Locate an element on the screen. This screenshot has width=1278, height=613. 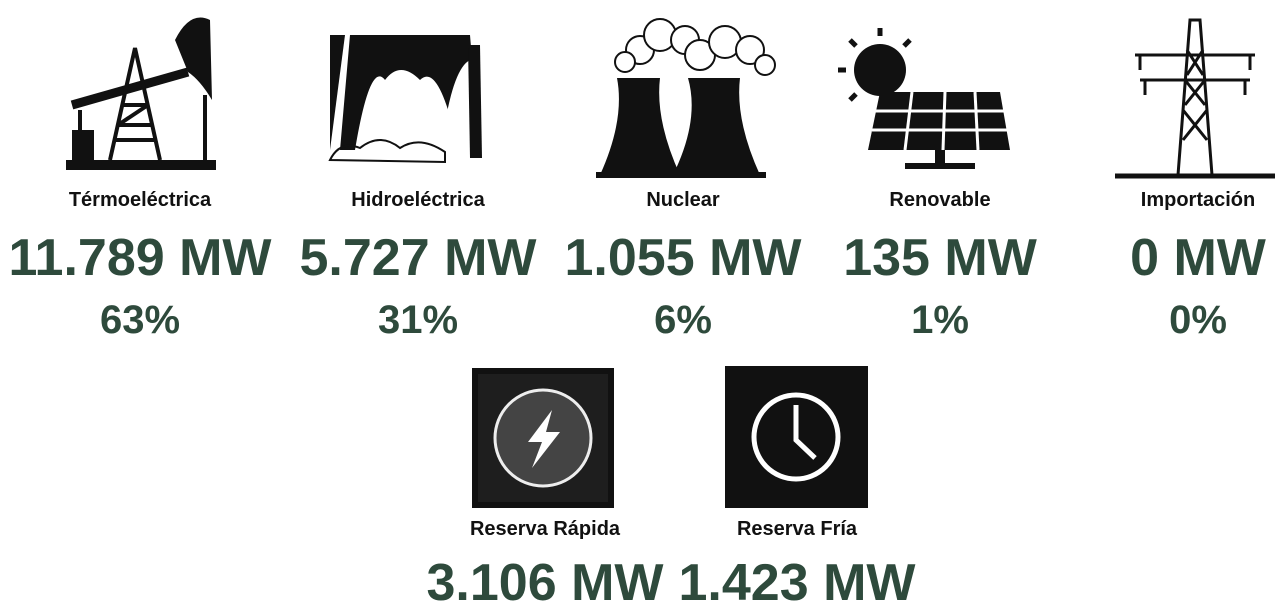
source-label: Nuclear is located at coordinates (683, 200).